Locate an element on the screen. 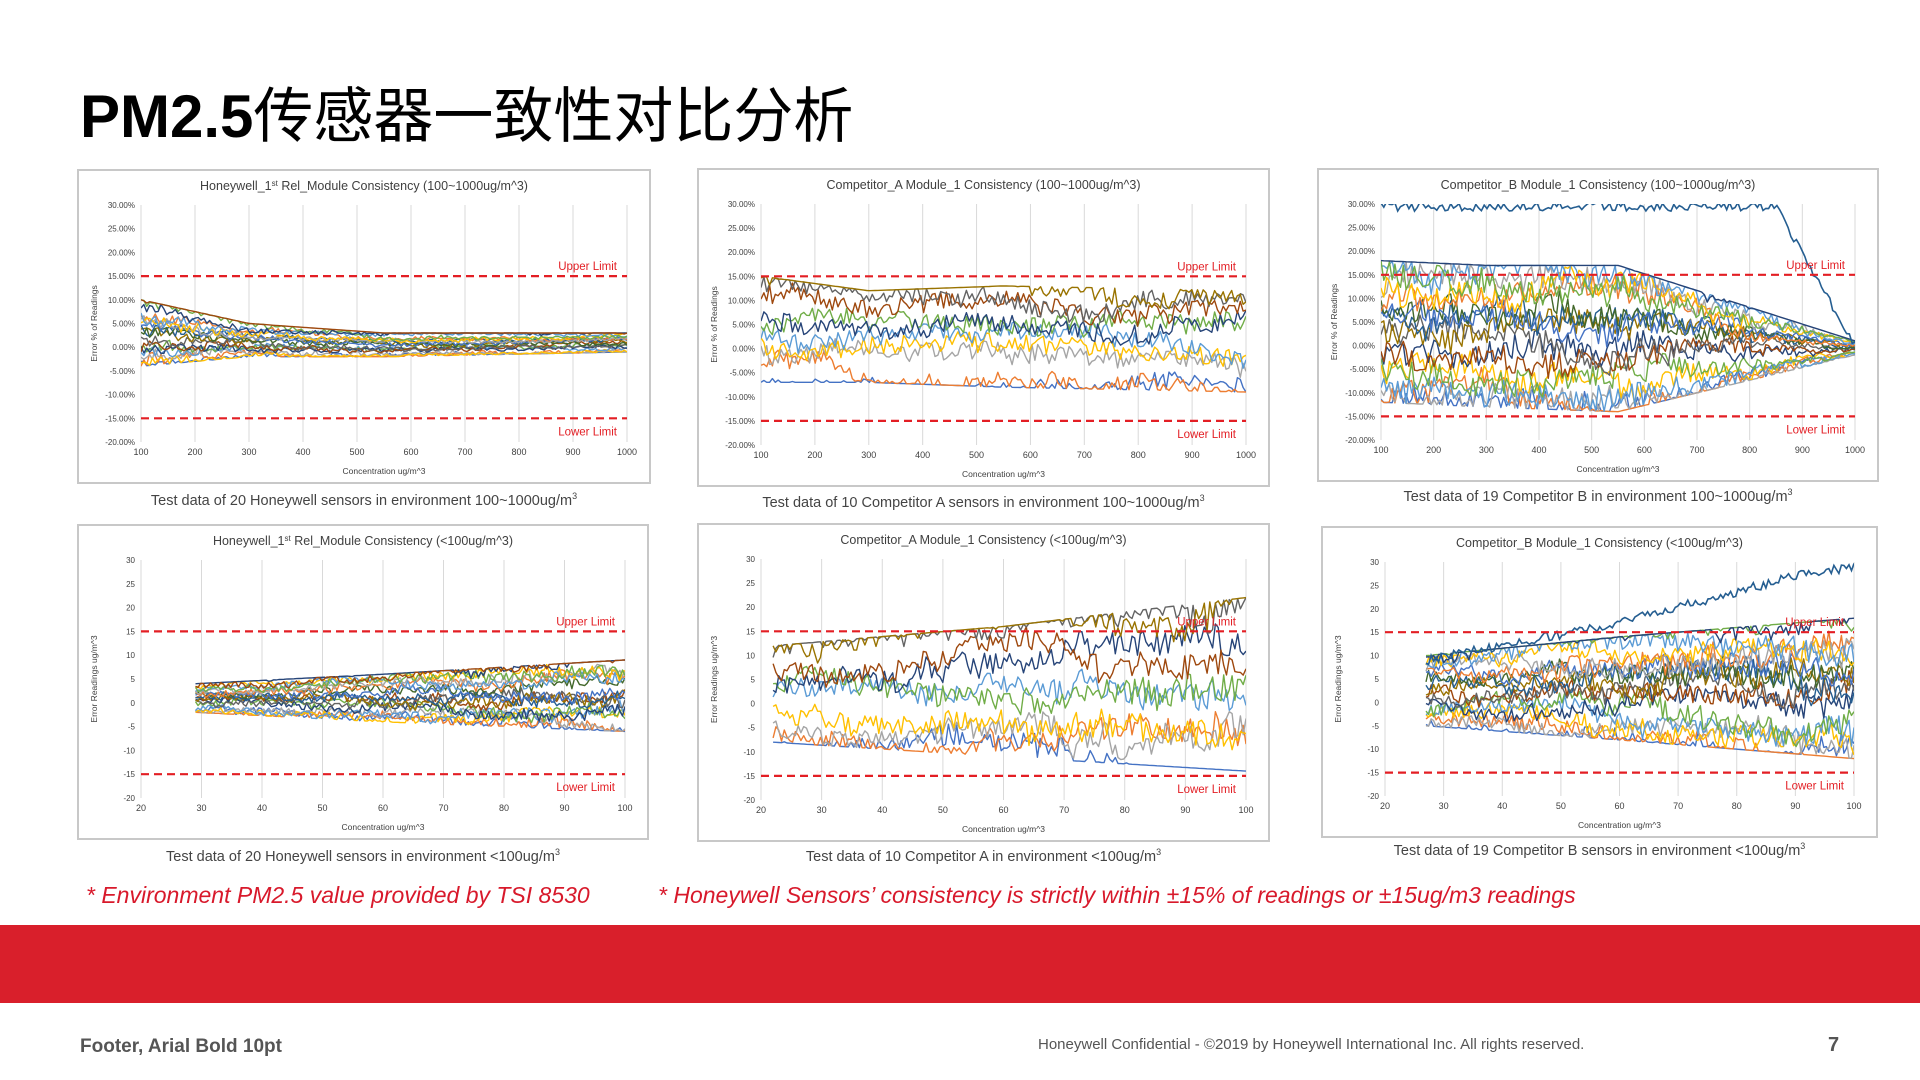 This screenshot has height=1080, width=1920. slide-title-suffix: 传感器一致性对比分析 is located at coordinates (553, 117).